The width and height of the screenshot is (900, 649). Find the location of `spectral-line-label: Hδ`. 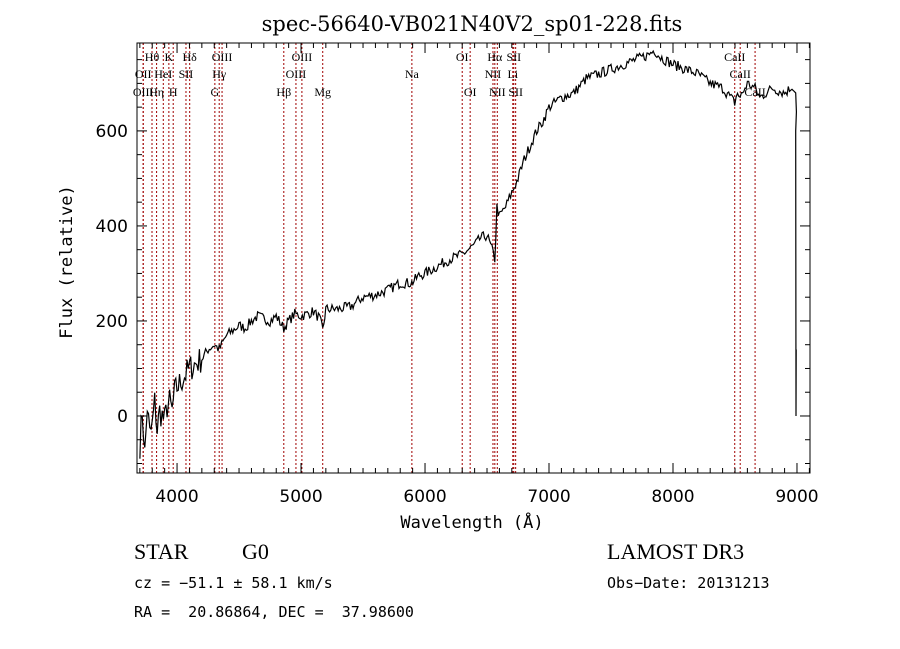

spectral-line-label: Hδ is located at coordinates (190, 57).